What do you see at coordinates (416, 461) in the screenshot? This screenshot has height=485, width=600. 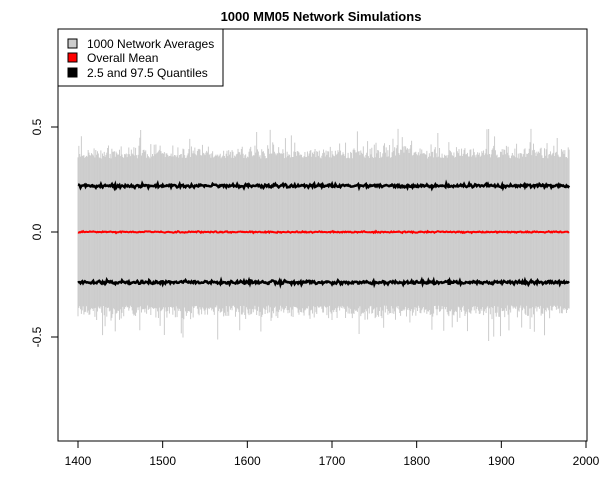 I see `x-tick-label: 1800` at bounding box center [416, 461].